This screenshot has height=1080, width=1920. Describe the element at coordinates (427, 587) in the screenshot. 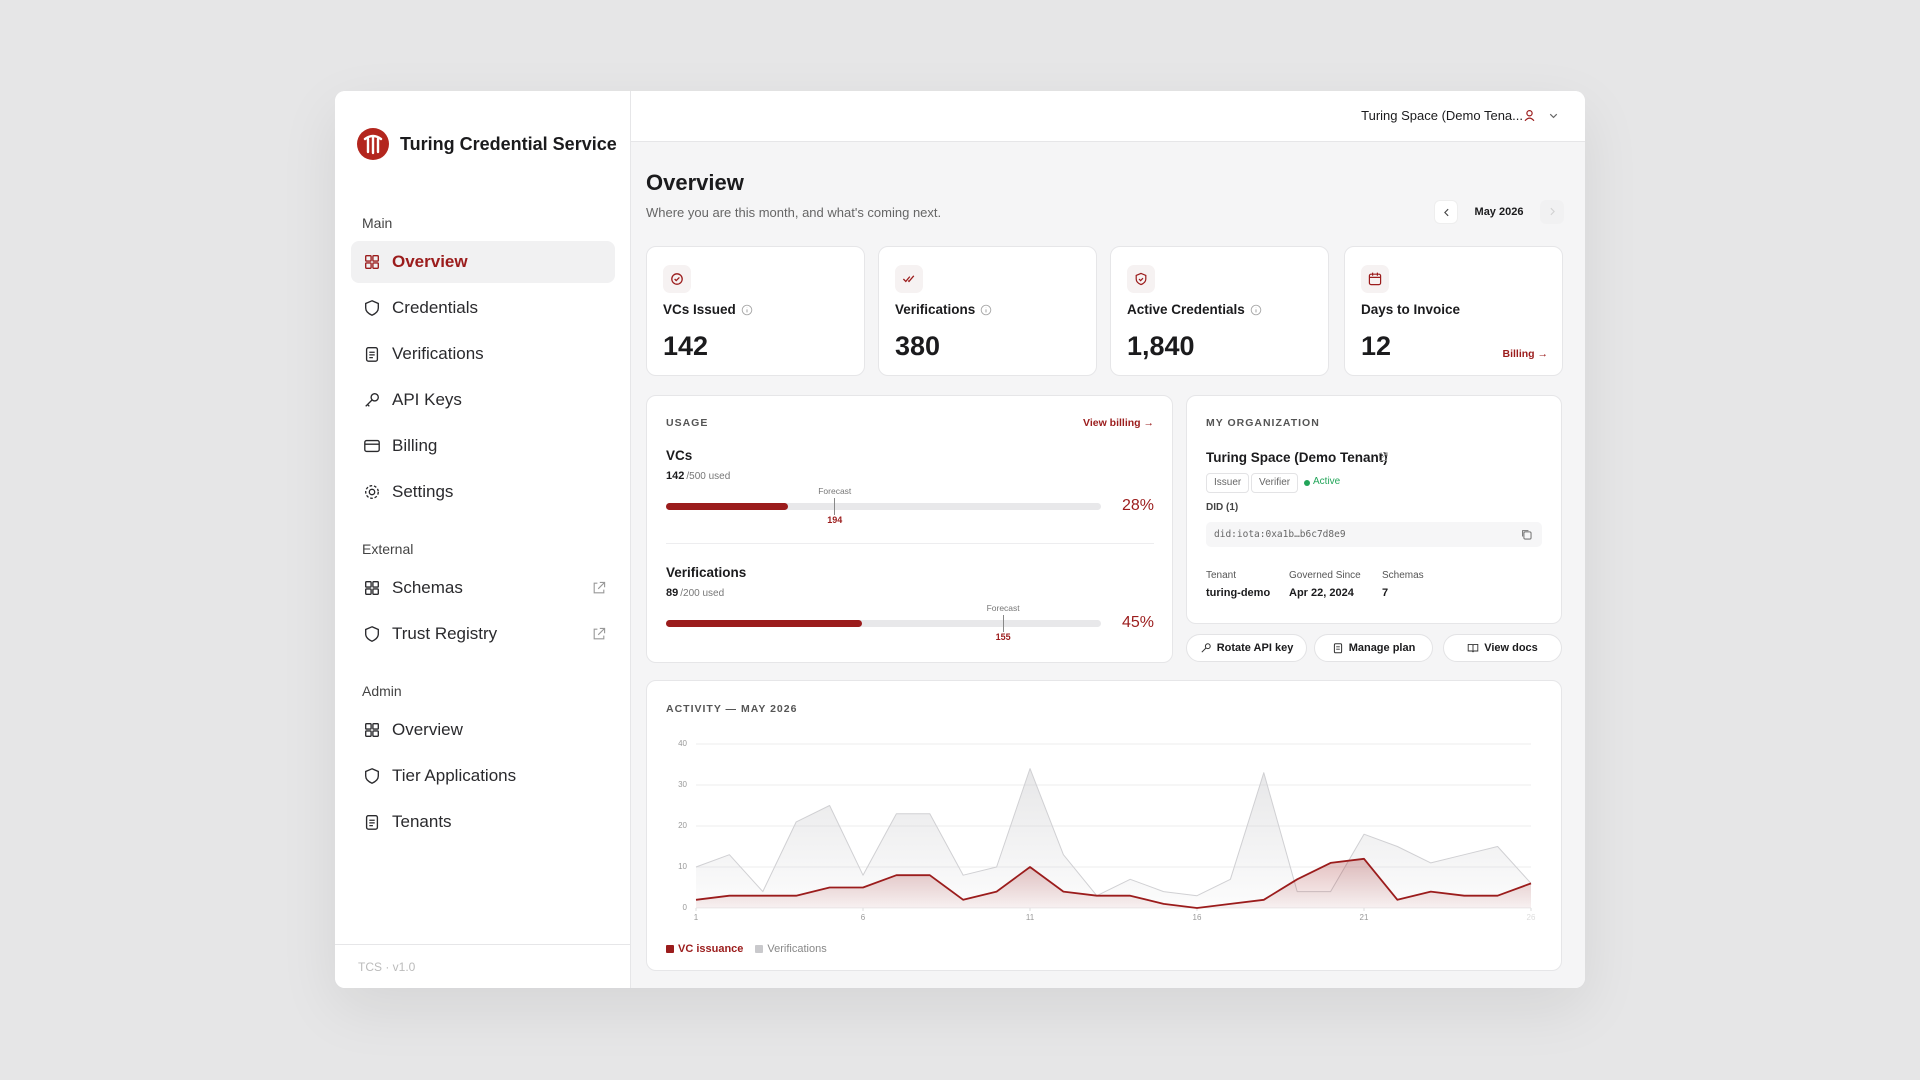

I see `nav-label: Schemas` at that location.